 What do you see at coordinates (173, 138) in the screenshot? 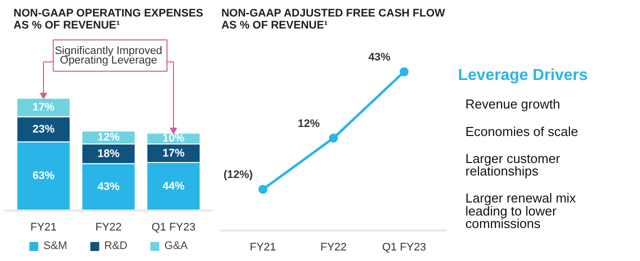
I see `data-label: 10%` at bounding box center [173, 138].